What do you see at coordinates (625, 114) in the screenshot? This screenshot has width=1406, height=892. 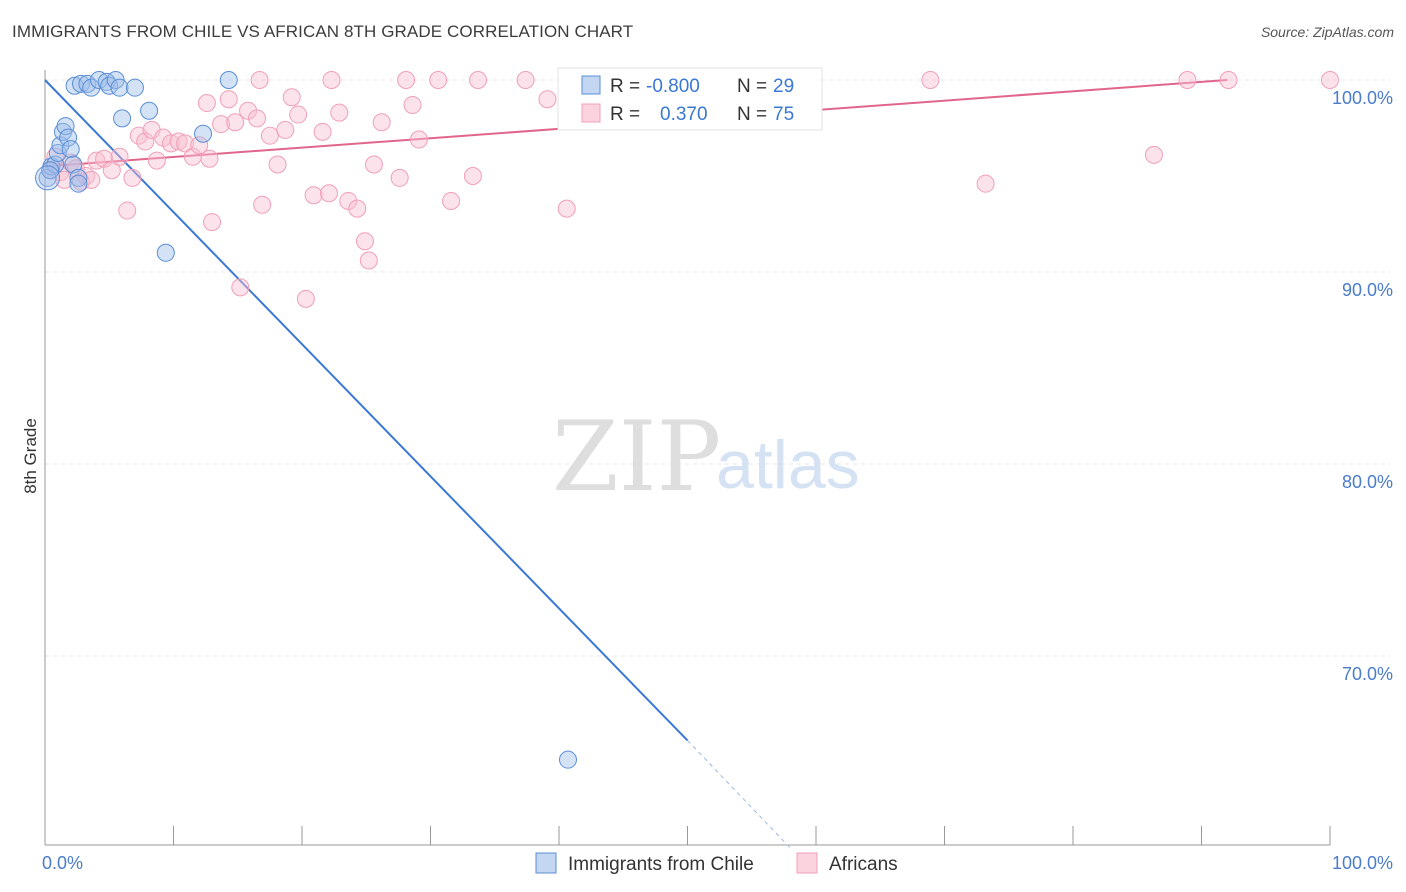 I see `stat-r-label-africans: R =` at bounding box center [625, 114].